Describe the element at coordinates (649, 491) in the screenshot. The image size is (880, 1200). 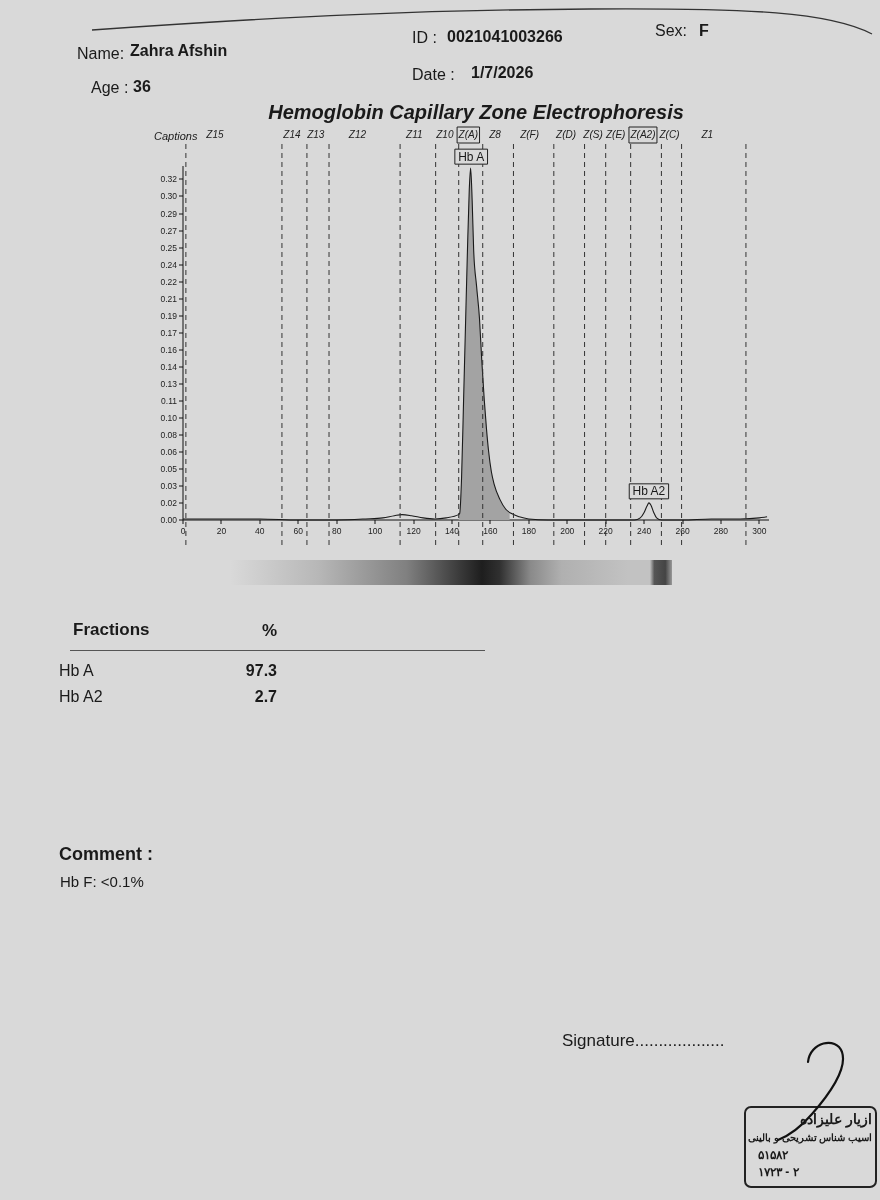
I see `annotation: Hb A2` at that location.